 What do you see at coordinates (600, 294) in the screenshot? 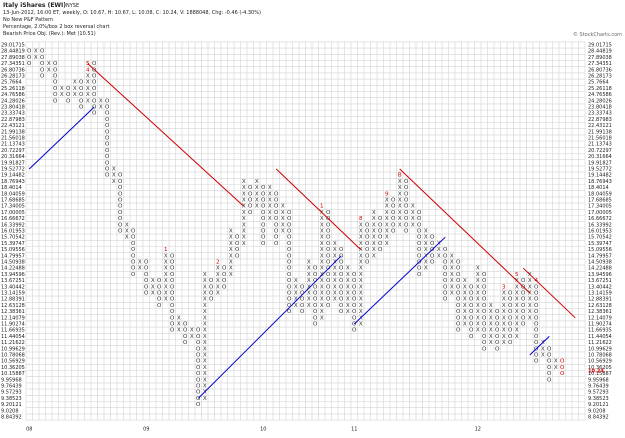
I see `y-tick-label-right: 13.14159` at bounding box center [600, 294].